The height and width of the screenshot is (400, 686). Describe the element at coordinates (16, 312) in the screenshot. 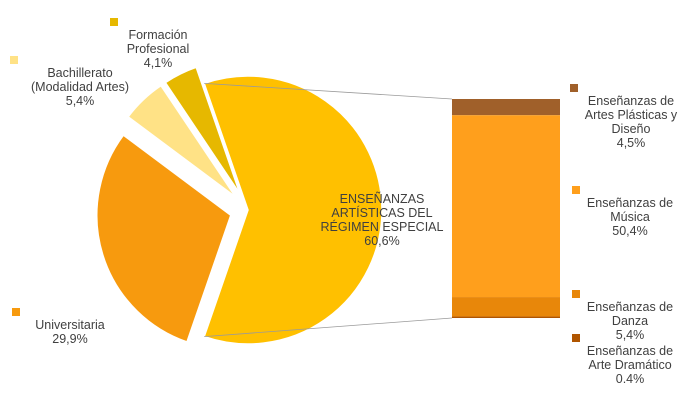

I see `legend-swatch-universitaria` at that location.